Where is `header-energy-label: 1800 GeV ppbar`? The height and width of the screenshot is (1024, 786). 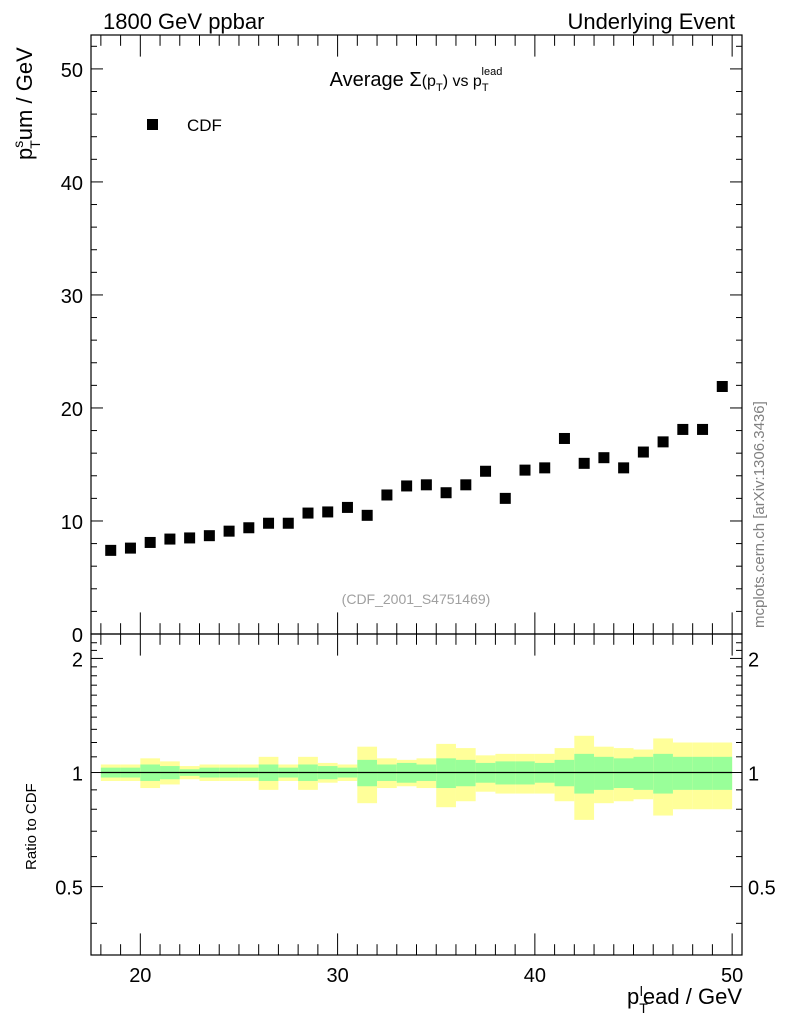
header-energy-label: 1800 GeV ppbar is located at coordinates (183, 21).